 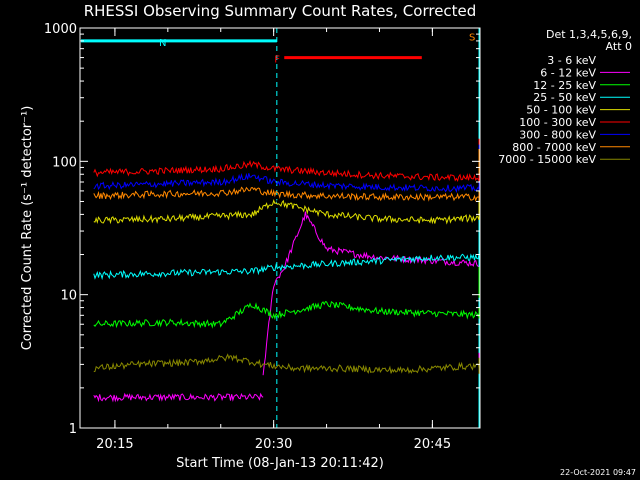 What do you see at coordinates (554, 147) in the screenshot?
I see `legend-entry-7: 800 - 7000 keV` at bounding box center [554, 147].